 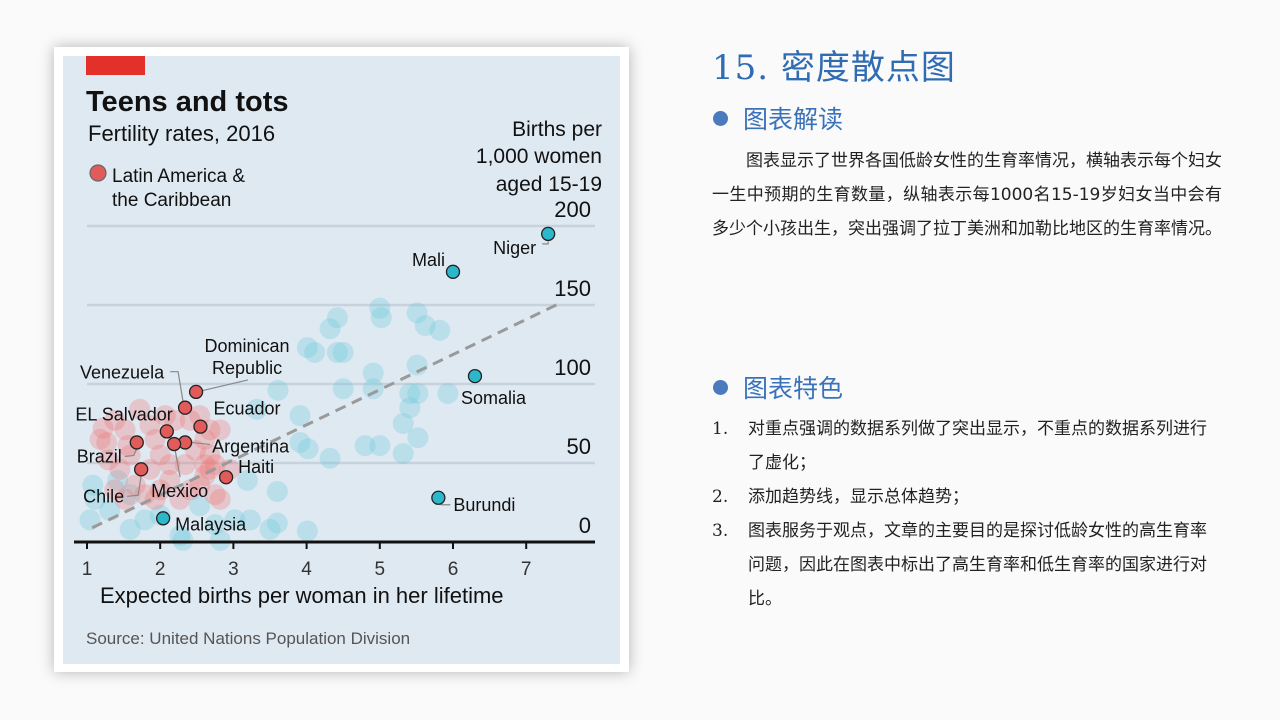 What do you see at coordinates (720, 531) in the screenshot?
I see `list-number: 3.` at bounding box center [720, 531].